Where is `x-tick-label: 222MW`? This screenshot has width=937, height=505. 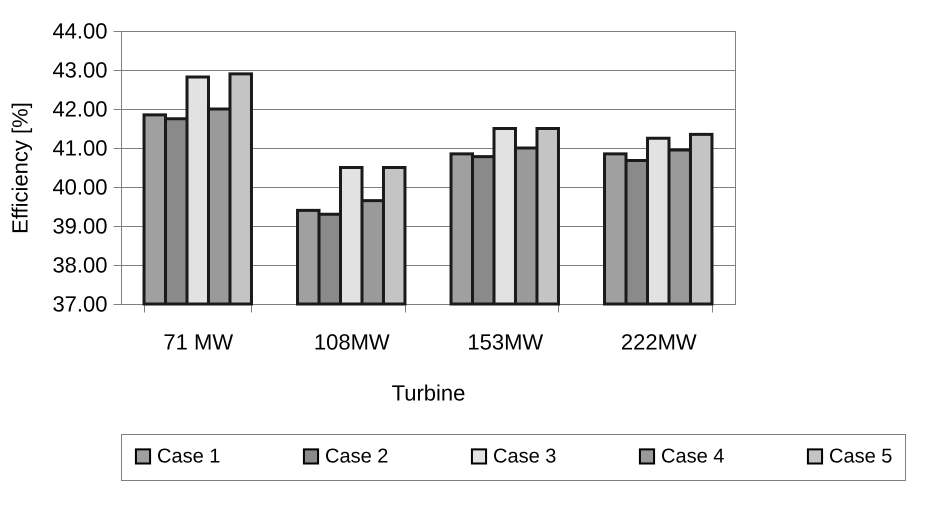
x-tick-label: 222MW is located at coordinates (658, 342).